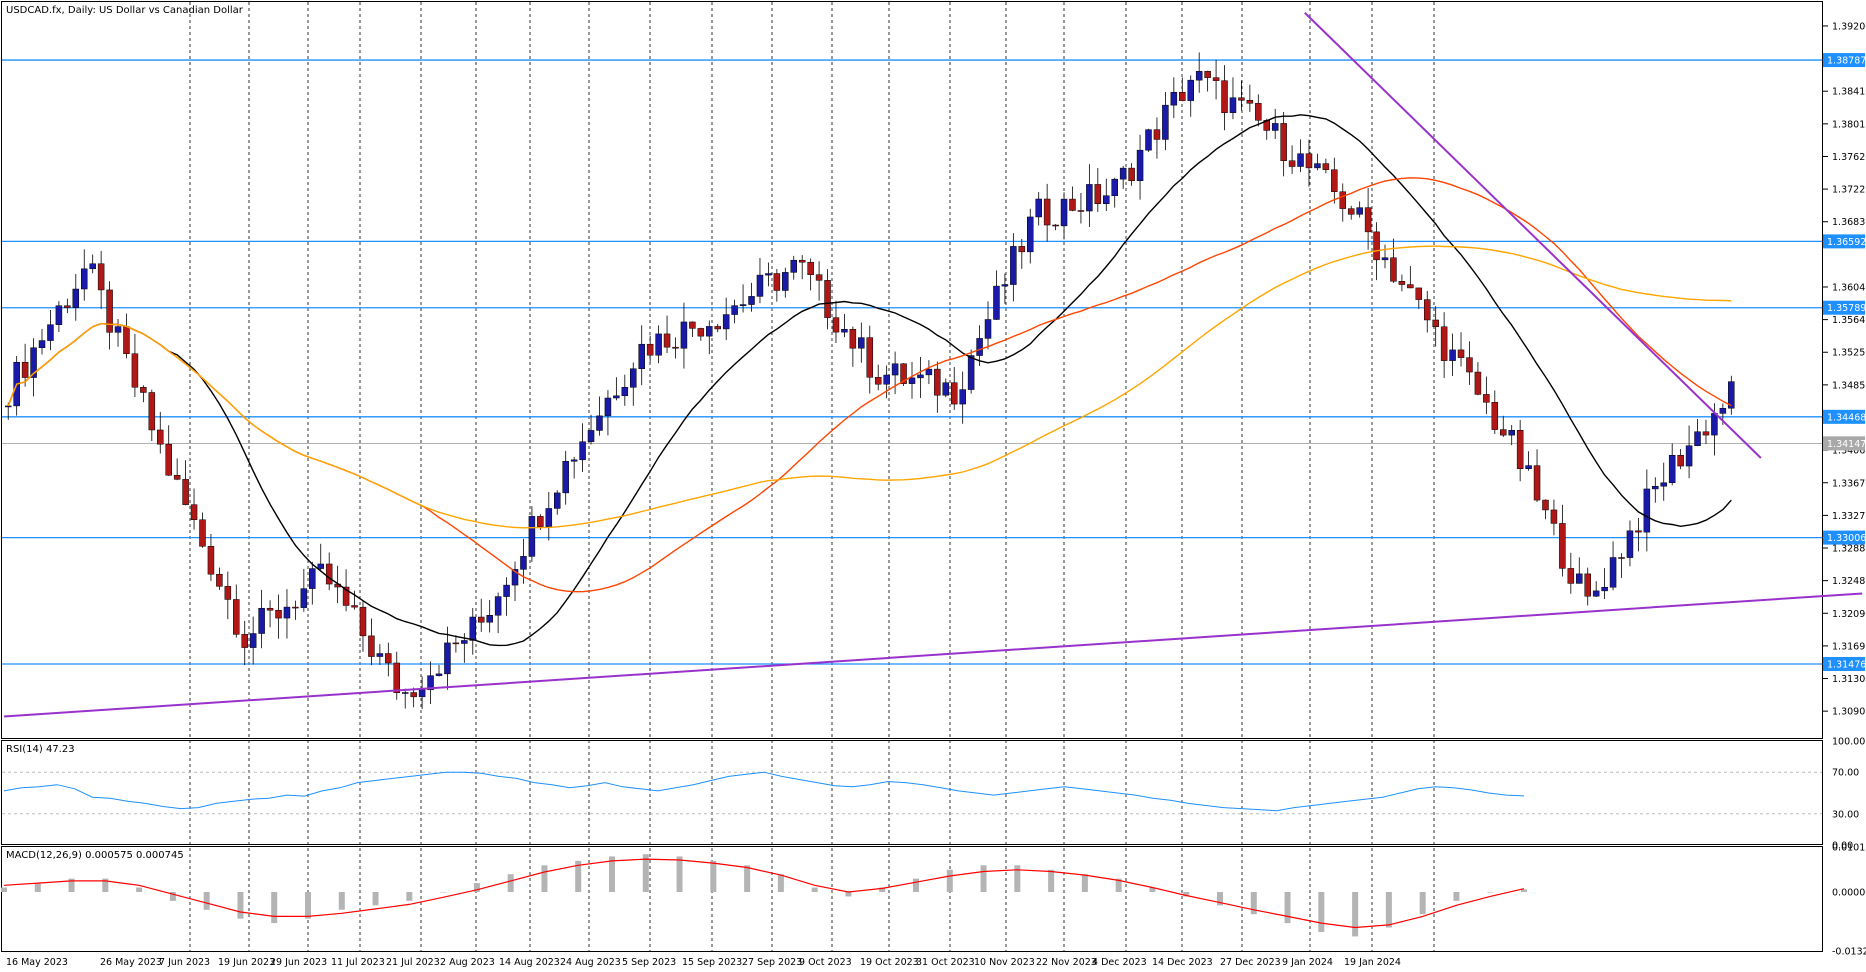  I want to click on current-price-label: 1.34147, so click(1846, 444).